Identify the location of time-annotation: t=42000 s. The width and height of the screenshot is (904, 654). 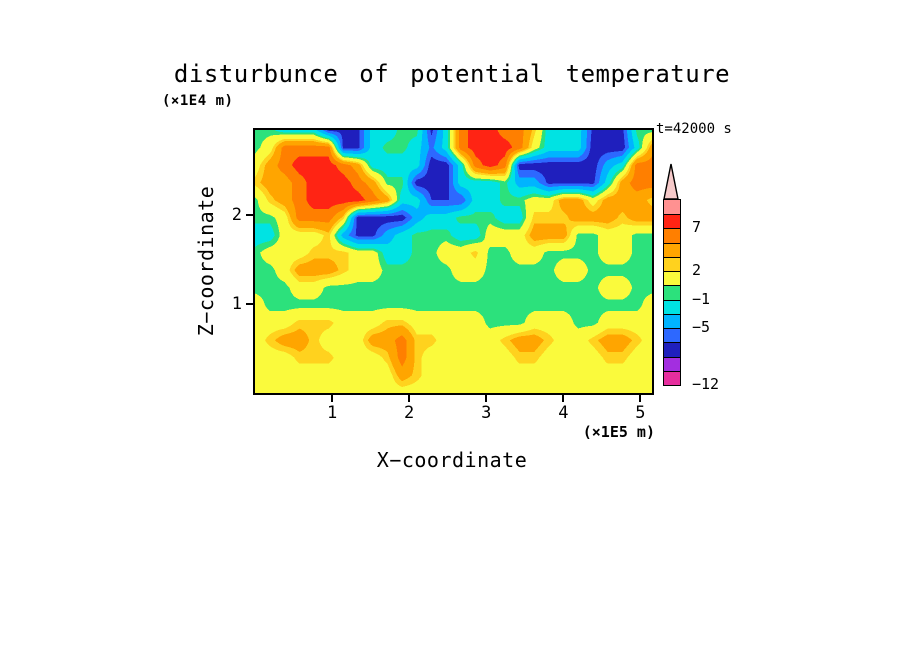
(694, 129).